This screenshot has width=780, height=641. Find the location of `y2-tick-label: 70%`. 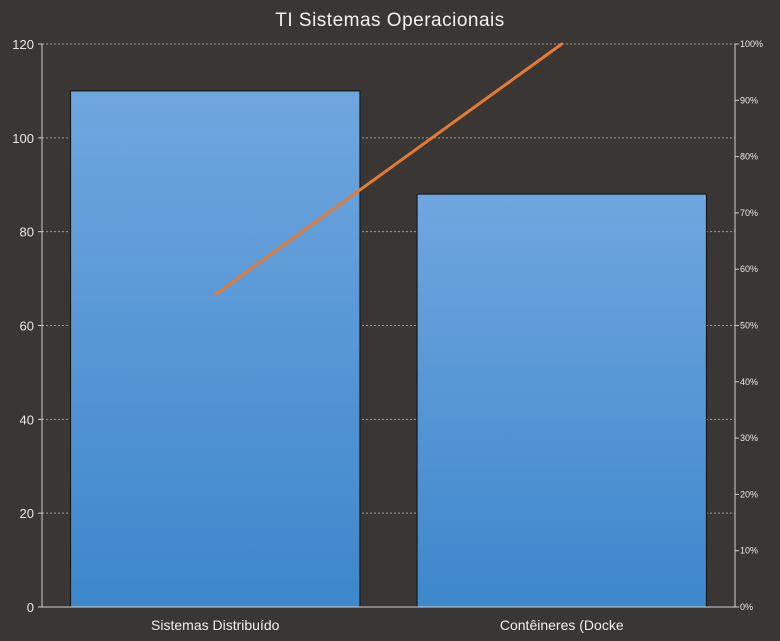

y2-tick-label: 70% is located at coordinates (749, 213).